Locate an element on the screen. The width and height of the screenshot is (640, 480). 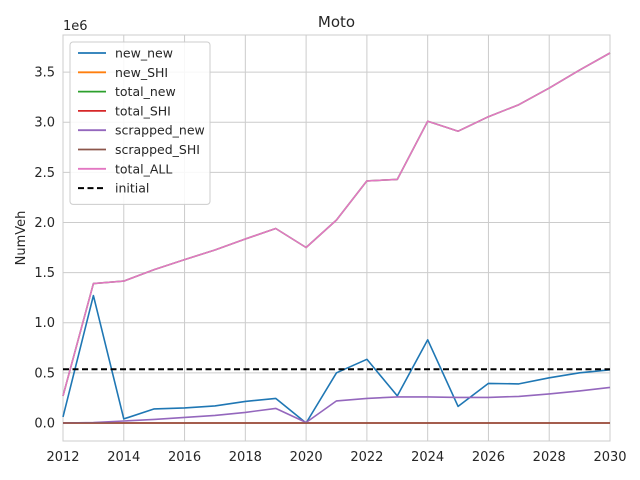
legend-label: scrapped_SHI is located at coordinates (157, 149).